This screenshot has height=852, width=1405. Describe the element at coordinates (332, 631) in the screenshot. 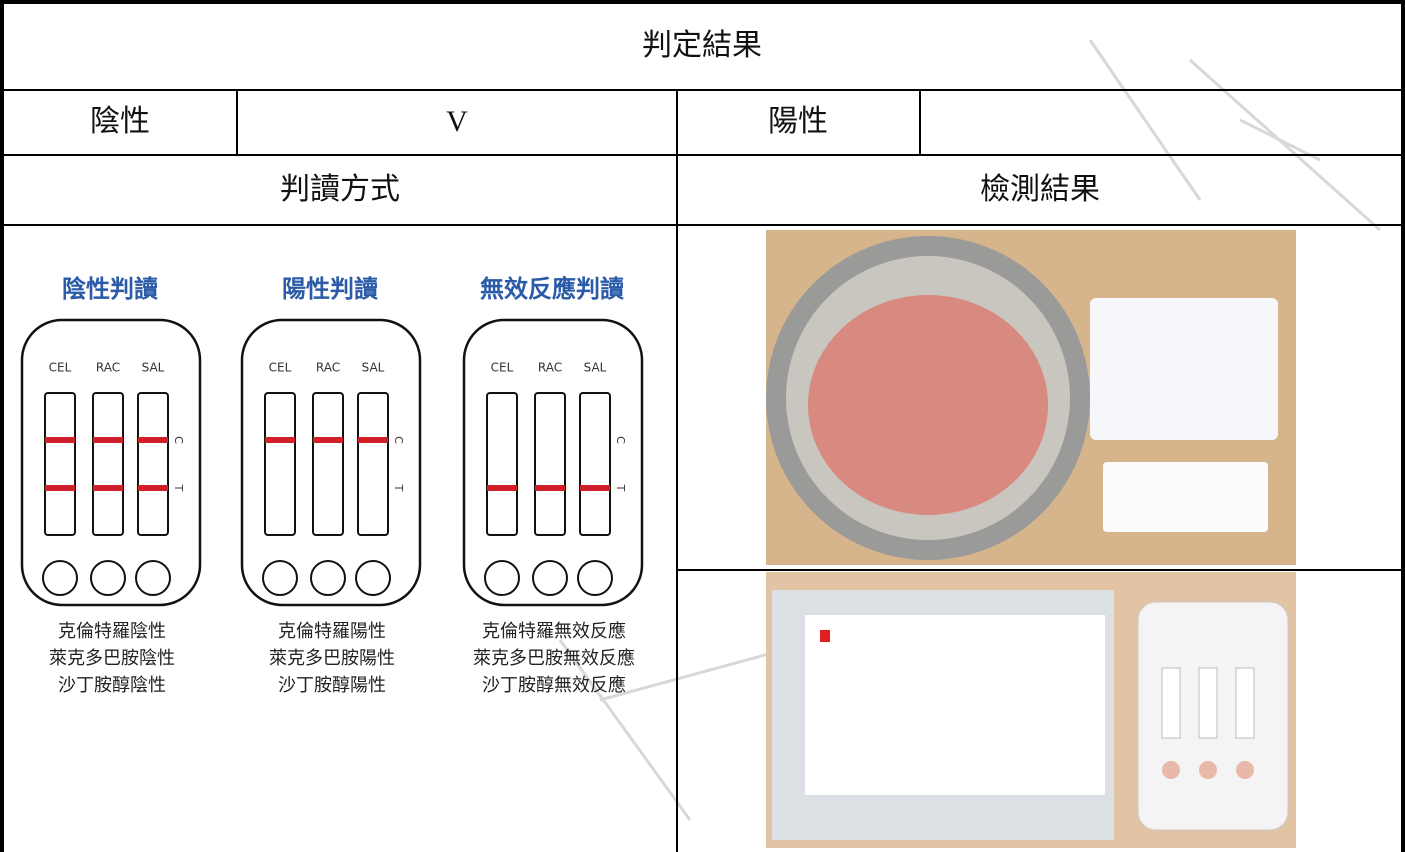

I see `caption: 克倫特羅陽性` at that location.